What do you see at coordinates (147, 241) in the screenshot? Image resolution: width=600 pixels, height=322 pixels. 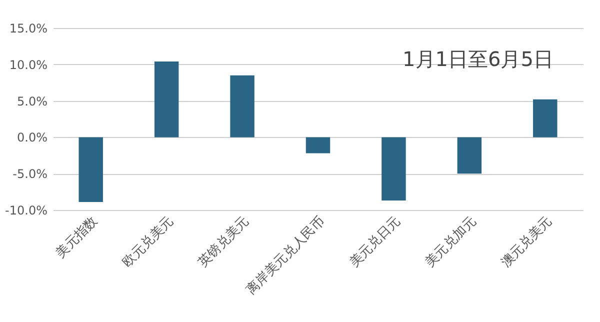 I see `x-tick-label: 欧元兑美元` at bounding box center [147, 241].